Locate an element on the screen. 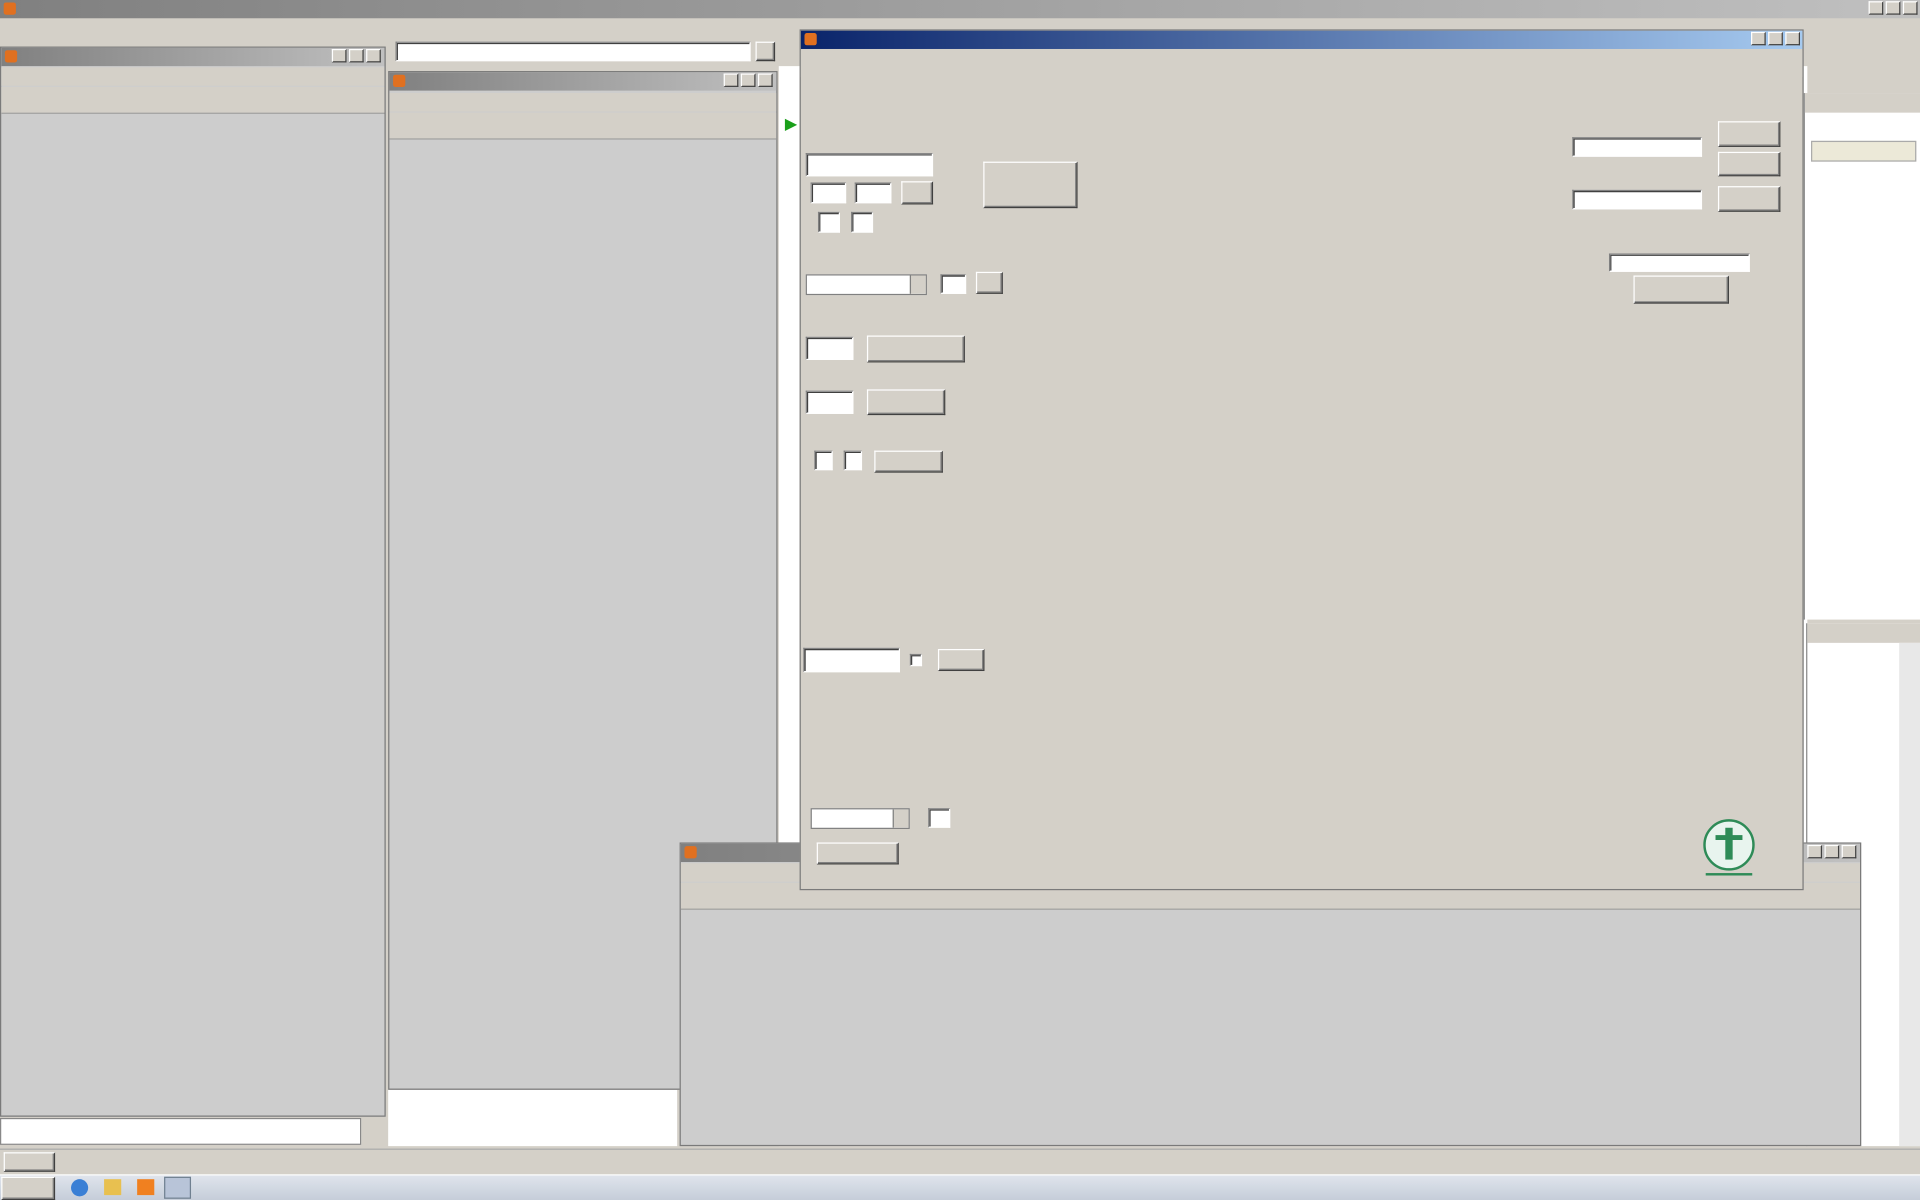 The height and width of the screenshot is (1200, 1920). save-mat-button is located at coordinates (1749, 134).